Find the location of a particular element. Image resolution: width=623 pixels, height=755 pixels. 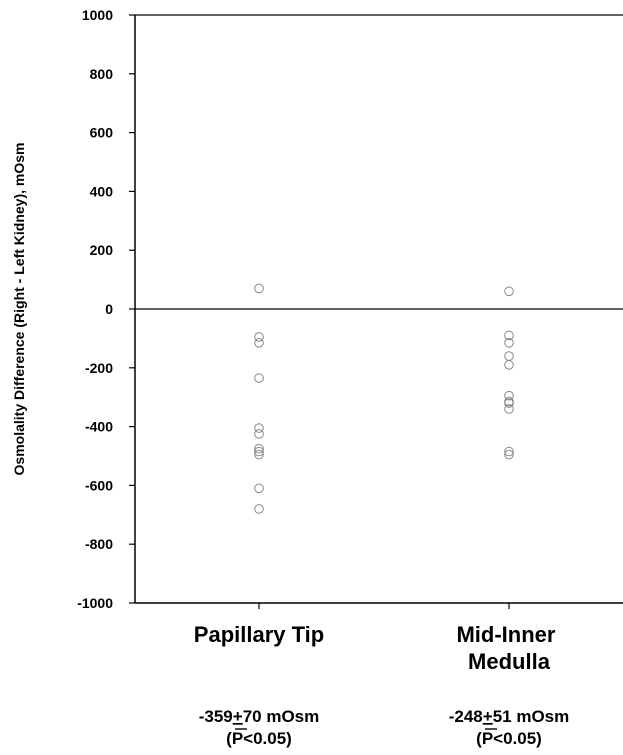

category-label-papillary-tip: Papillary Tip is located at coordinates (259, 634).